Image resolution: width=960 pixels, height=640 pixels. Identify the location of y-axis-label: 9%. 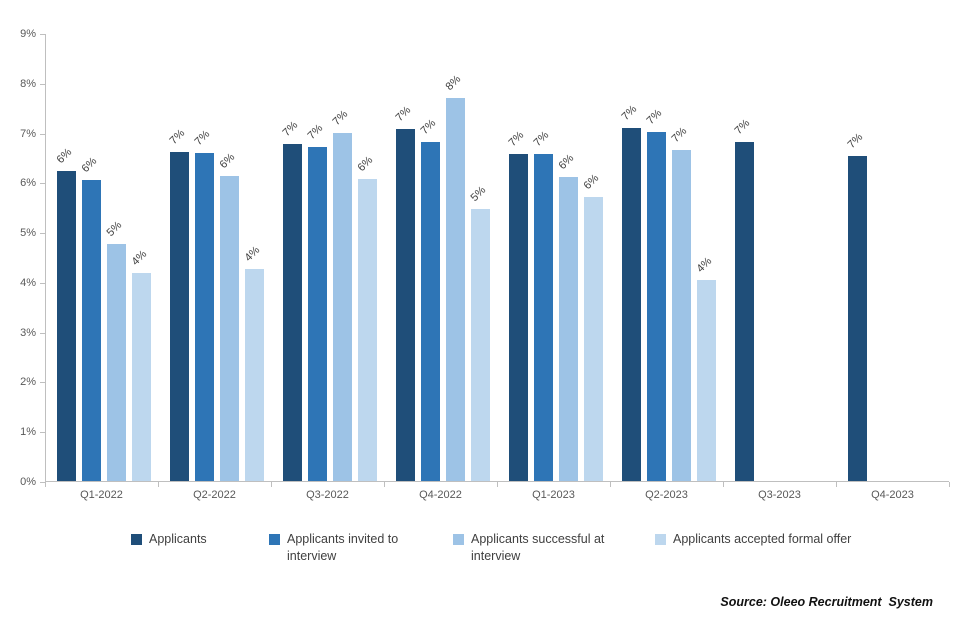
(28, 34).